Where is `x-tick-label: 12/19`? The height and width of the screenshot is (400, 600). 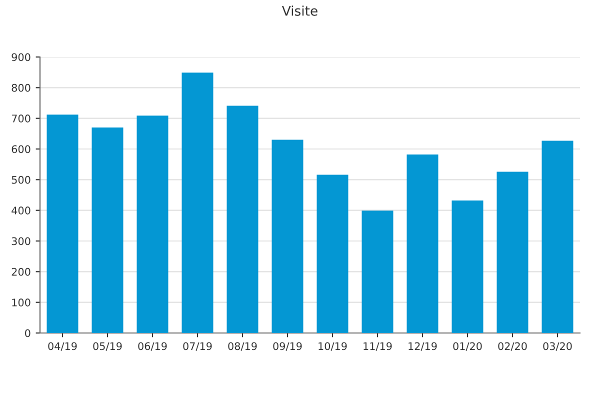 x-tick-label: 12/19 is located at coordinates (422, 346).